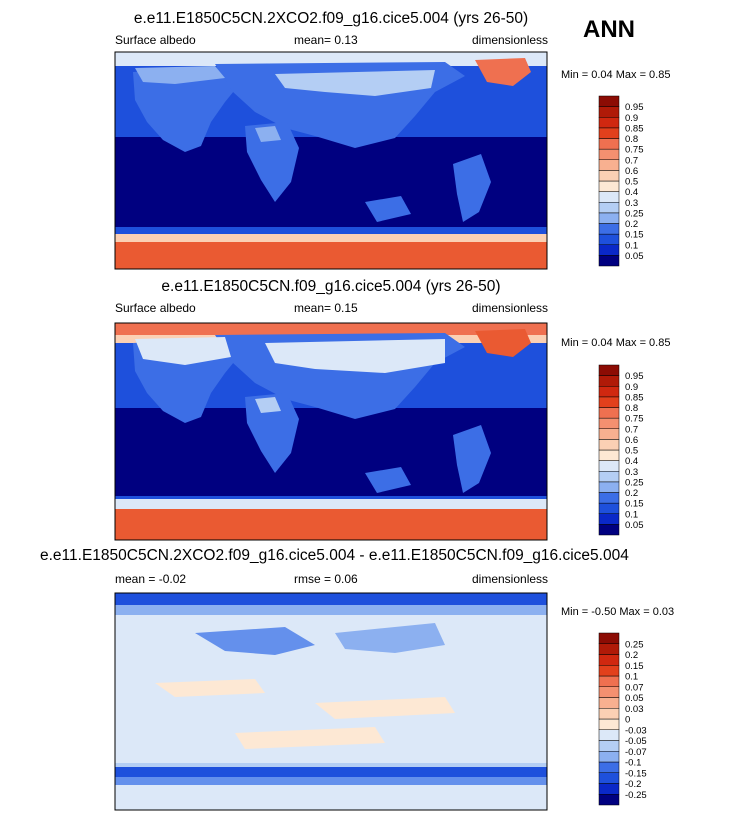 The width and height of the screenshot is (733, 814). Describe the element at coordinates (631, 192) in the screenshot. I see `panel-1-colorbar-tick-label: 0.4` at that location.